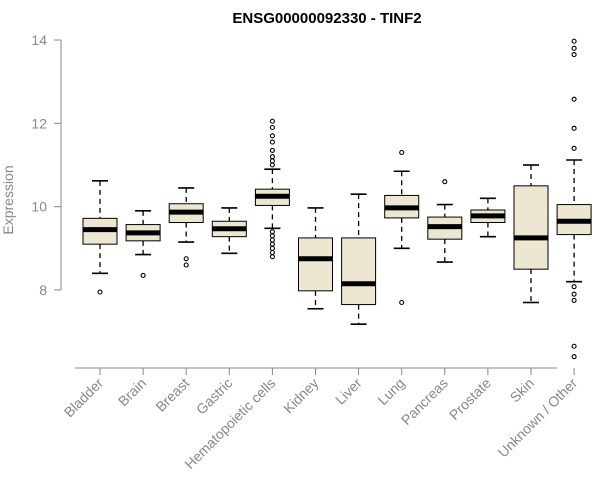 The width and height of the screenshot is (600, 500). Describe the element at coordinates (39, 207) in the screenshot. I see `y-tick-label: 10` at that location.